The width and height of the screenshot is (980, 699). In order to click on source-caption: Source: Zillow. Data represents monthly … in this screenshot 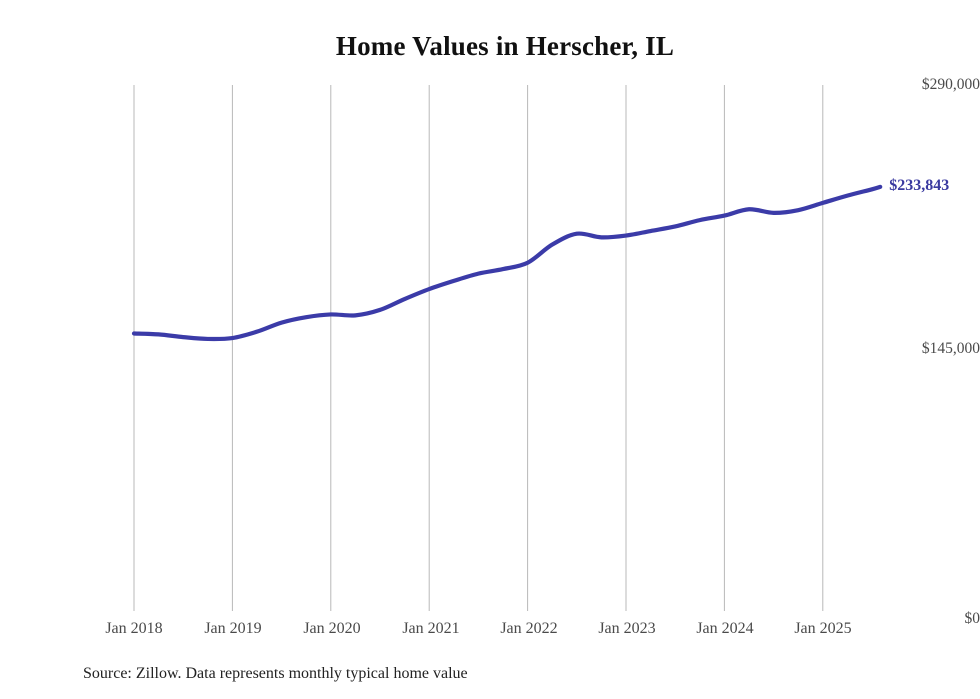, I will do `click(275, 673)`.